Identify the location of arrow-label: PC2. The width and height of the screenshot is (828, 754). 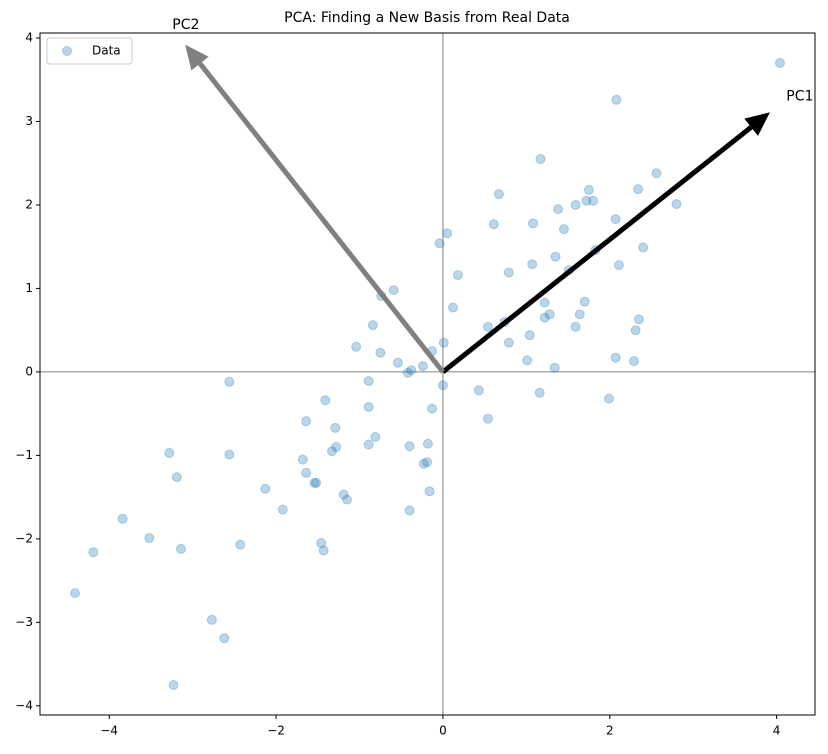
(185, 25).